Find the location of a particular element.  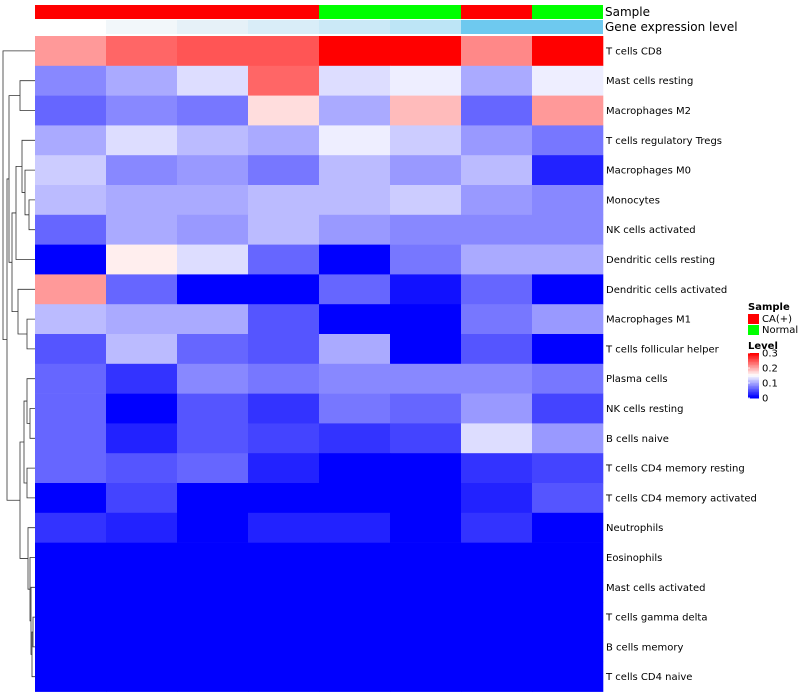

level-legend-tick-label: 0 is located at coordinates (765, 399).